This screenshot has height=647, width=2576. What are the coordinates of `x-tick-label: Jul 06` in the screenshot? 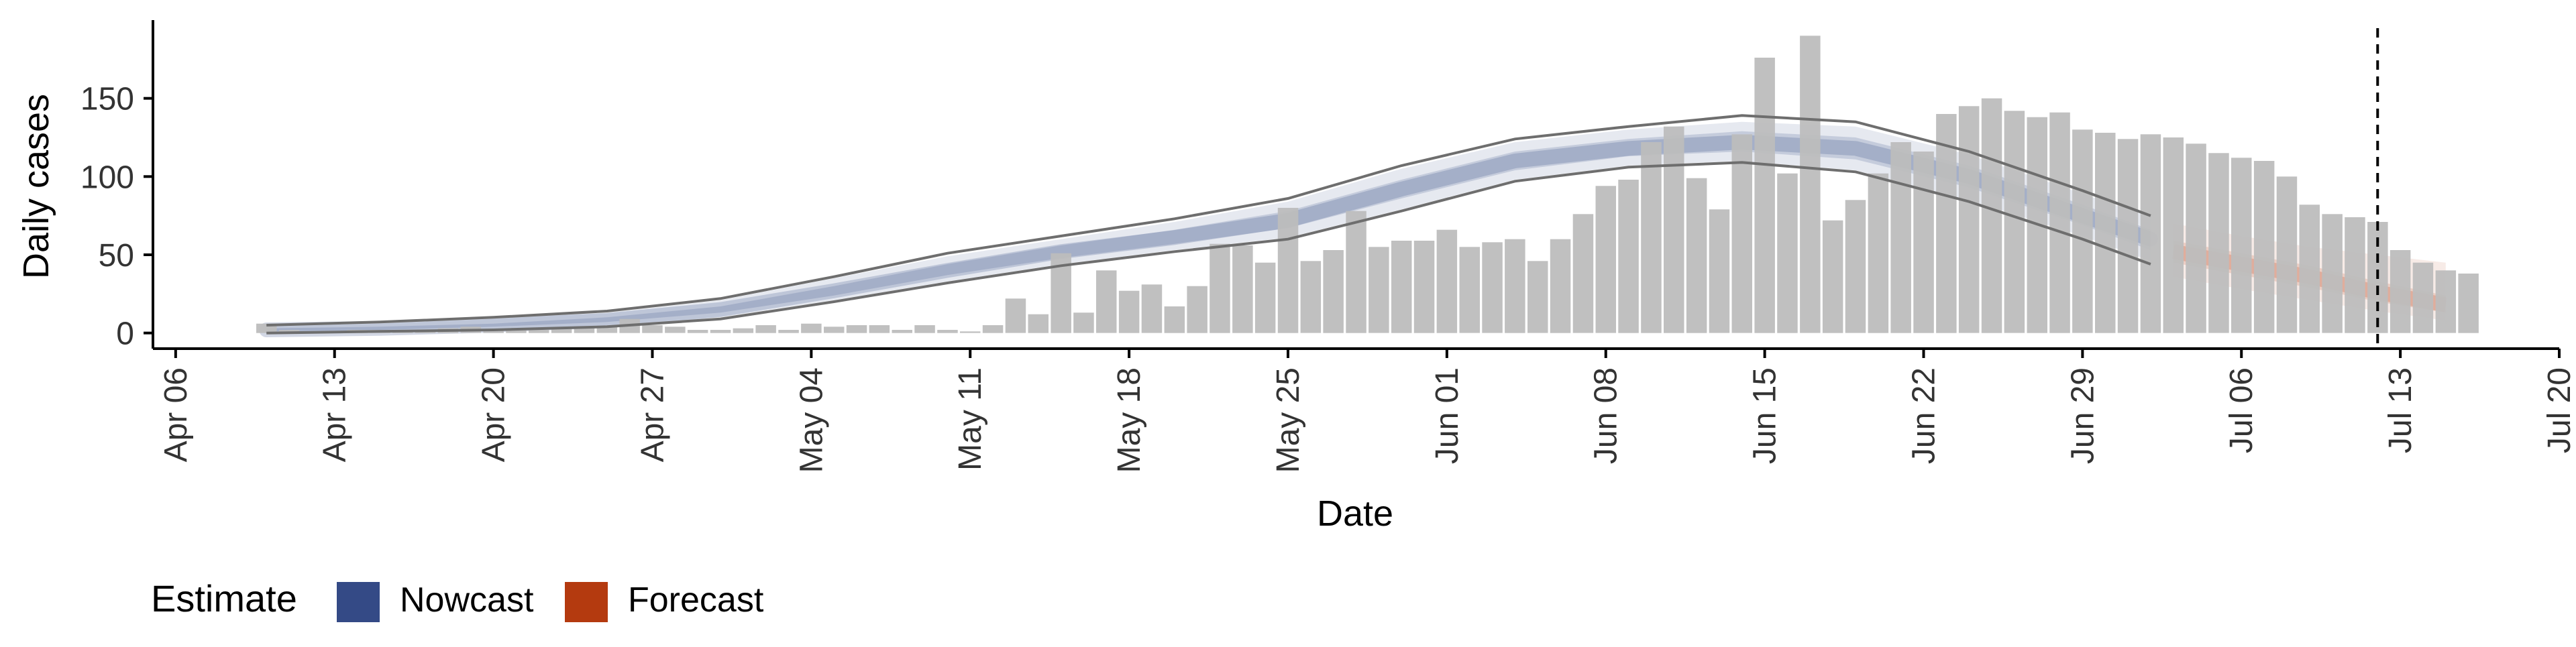 It's located at (2241, 410).